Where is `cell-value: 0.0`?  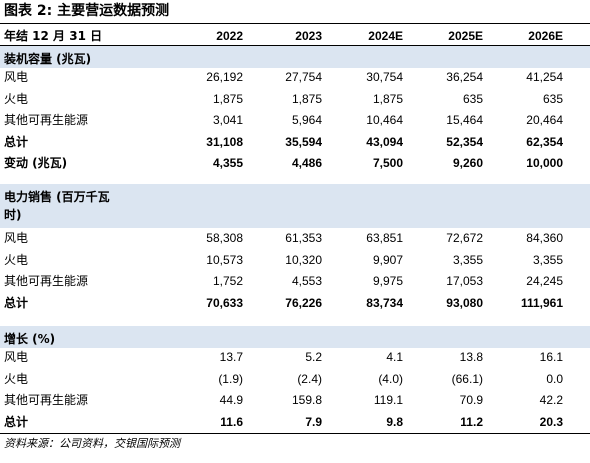 cell-value: 0.0 is located at coordinates (554, 378).